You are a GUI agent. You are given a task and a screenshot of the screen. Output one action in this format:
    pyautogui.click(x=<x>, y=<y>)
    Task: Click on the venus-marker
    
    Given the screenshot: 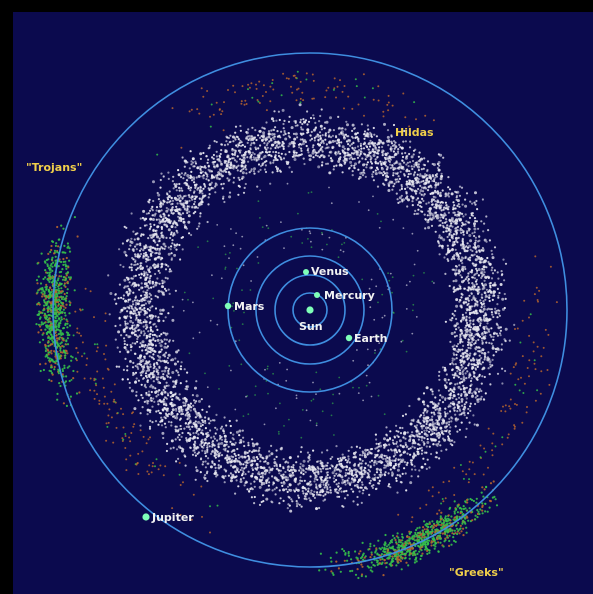 What is the action you would take?
    pyautogui.click(x=306, y=272)
    